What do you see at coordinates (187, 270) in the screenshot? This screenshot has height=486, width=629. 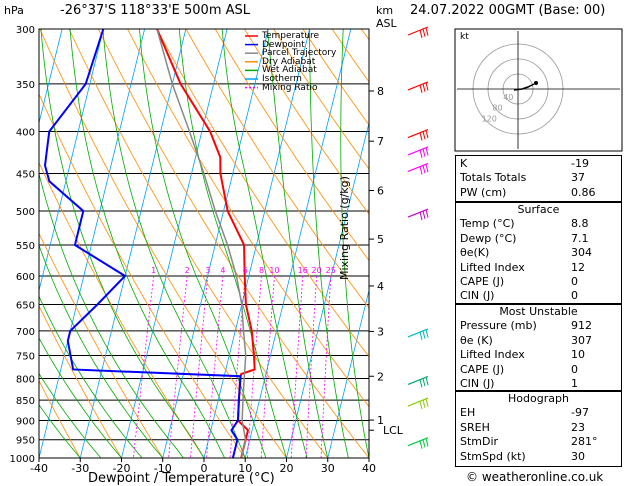 I see `mixing-ratio-label: 2` at bounding box center [187, 270].